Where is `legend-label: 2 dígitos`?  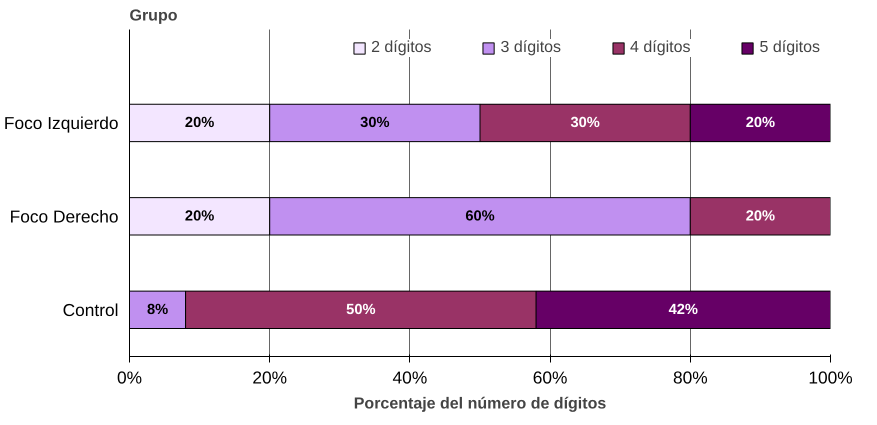 legend-label: 2 dígitos is located at coordinates (401, 48).